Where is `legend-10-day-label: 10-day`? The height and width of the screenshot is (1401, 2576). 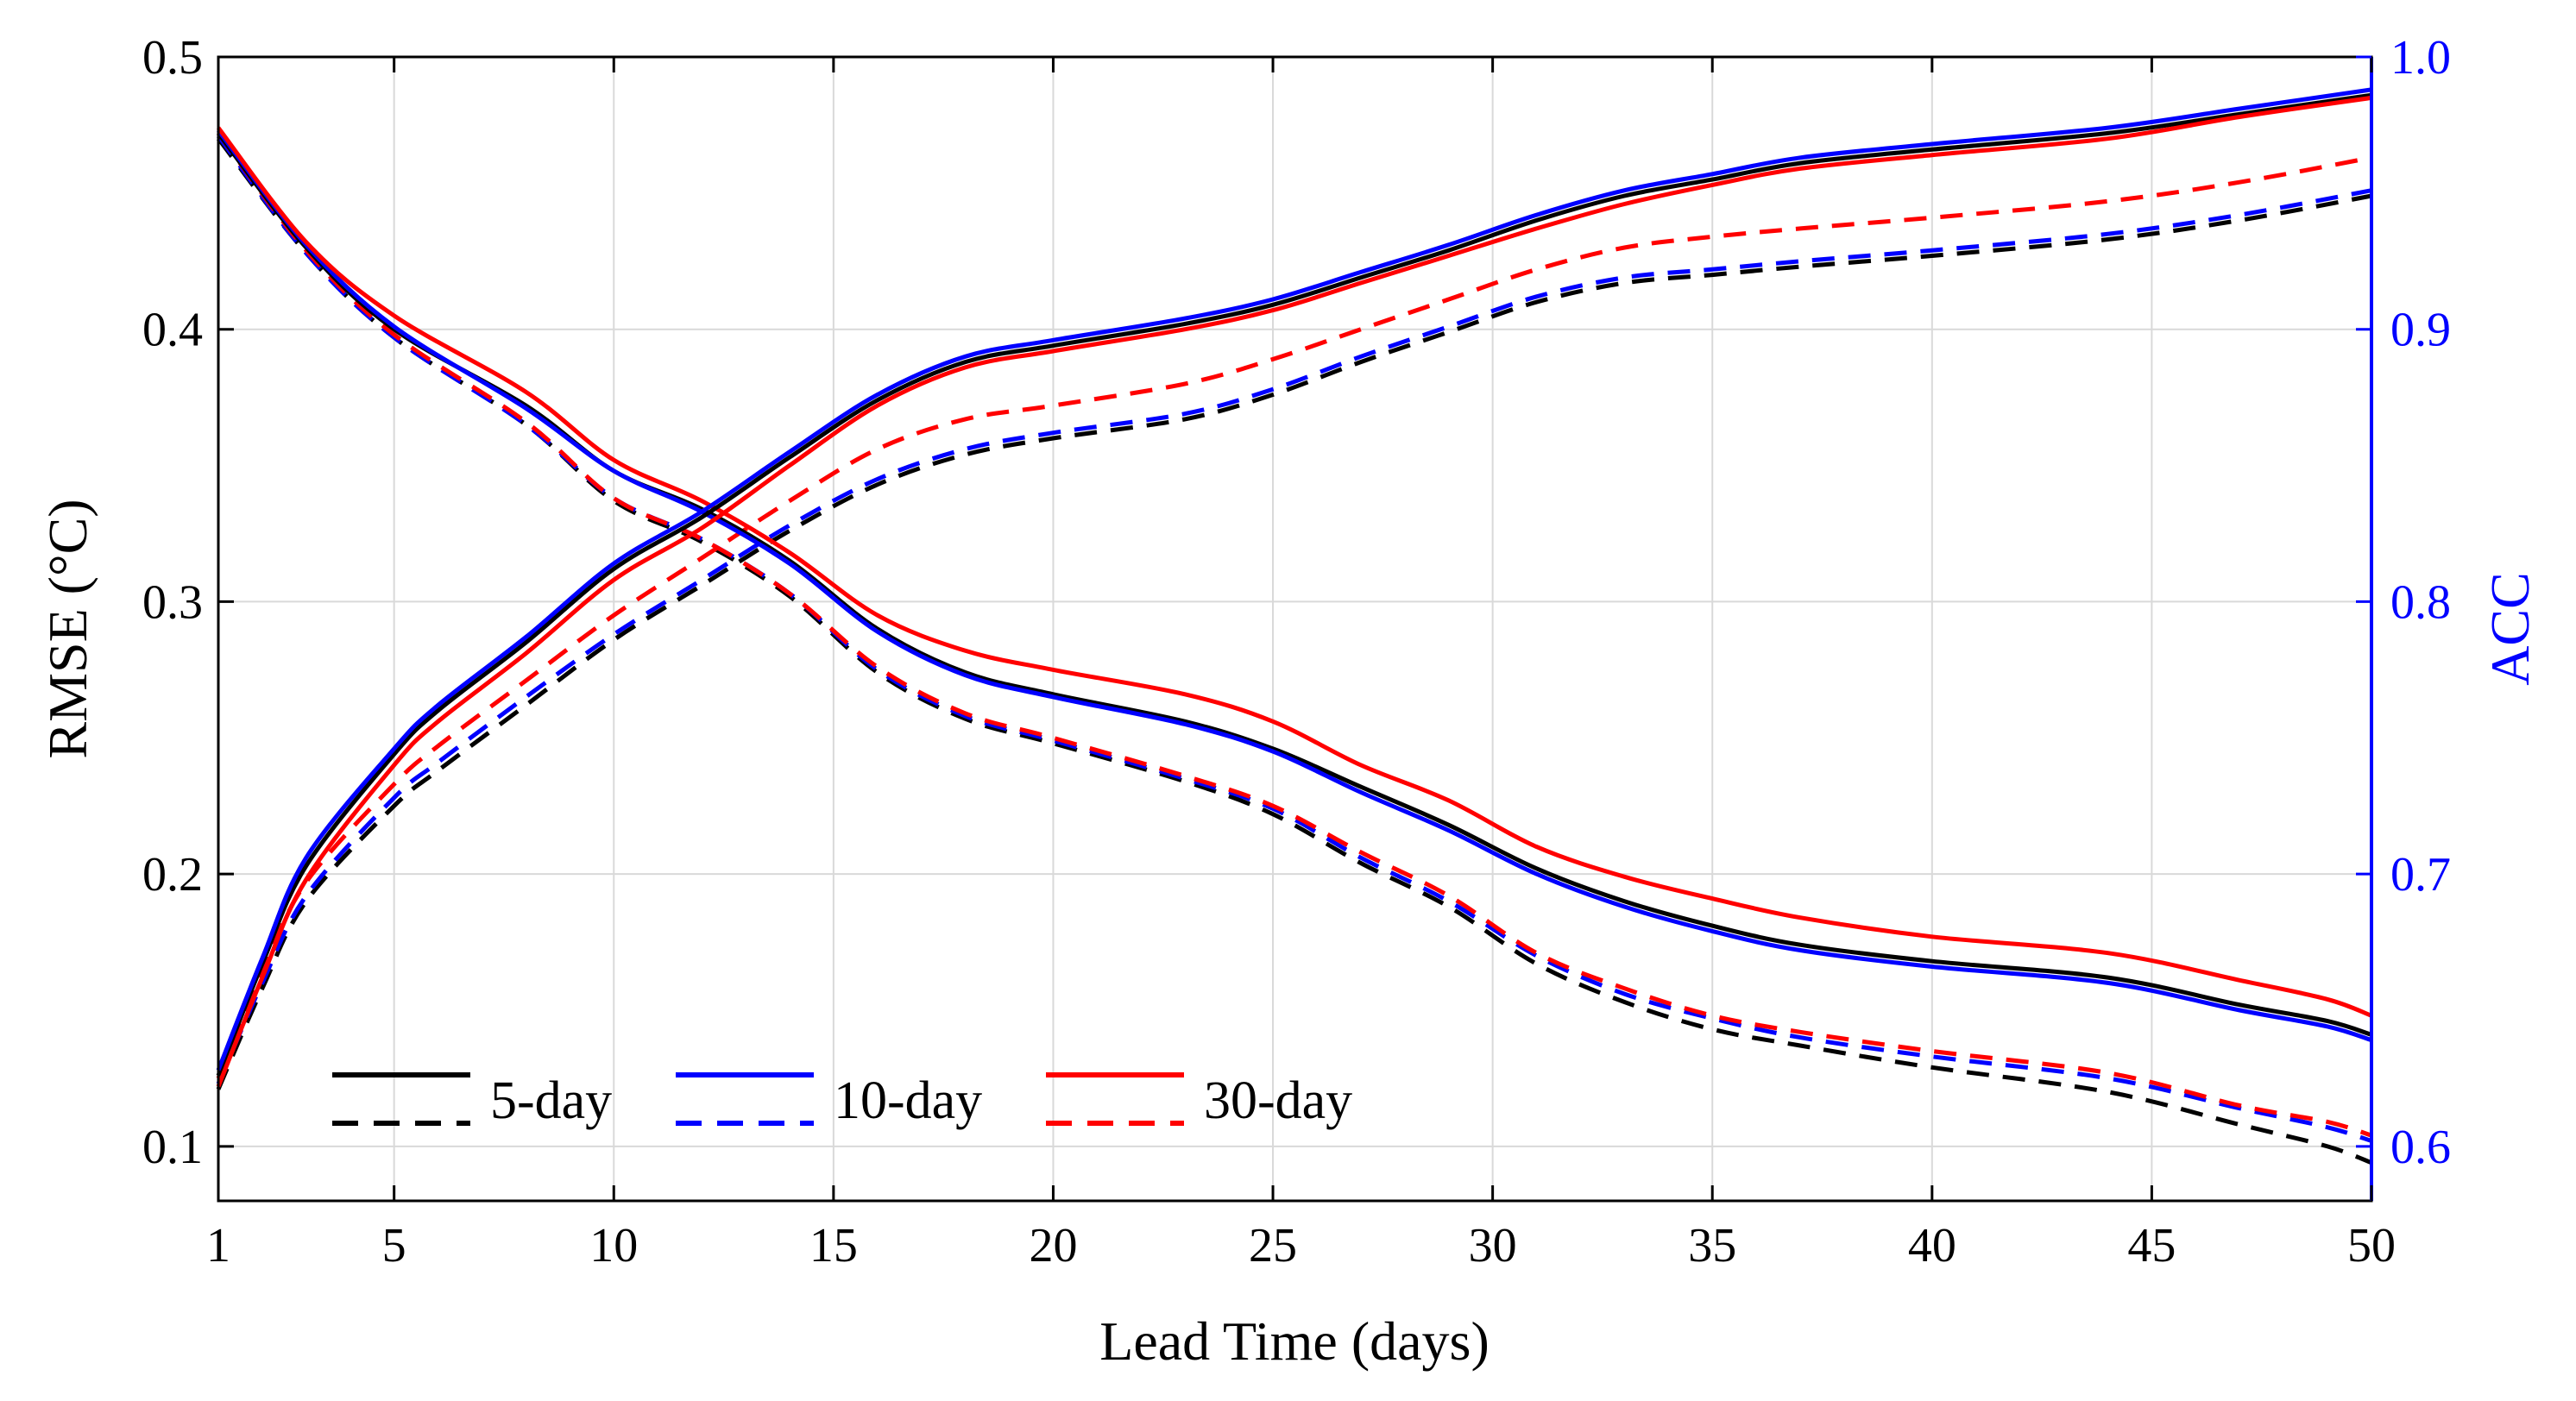 legend-10-day-label: 10-day is located at coordinates (908, 1100).